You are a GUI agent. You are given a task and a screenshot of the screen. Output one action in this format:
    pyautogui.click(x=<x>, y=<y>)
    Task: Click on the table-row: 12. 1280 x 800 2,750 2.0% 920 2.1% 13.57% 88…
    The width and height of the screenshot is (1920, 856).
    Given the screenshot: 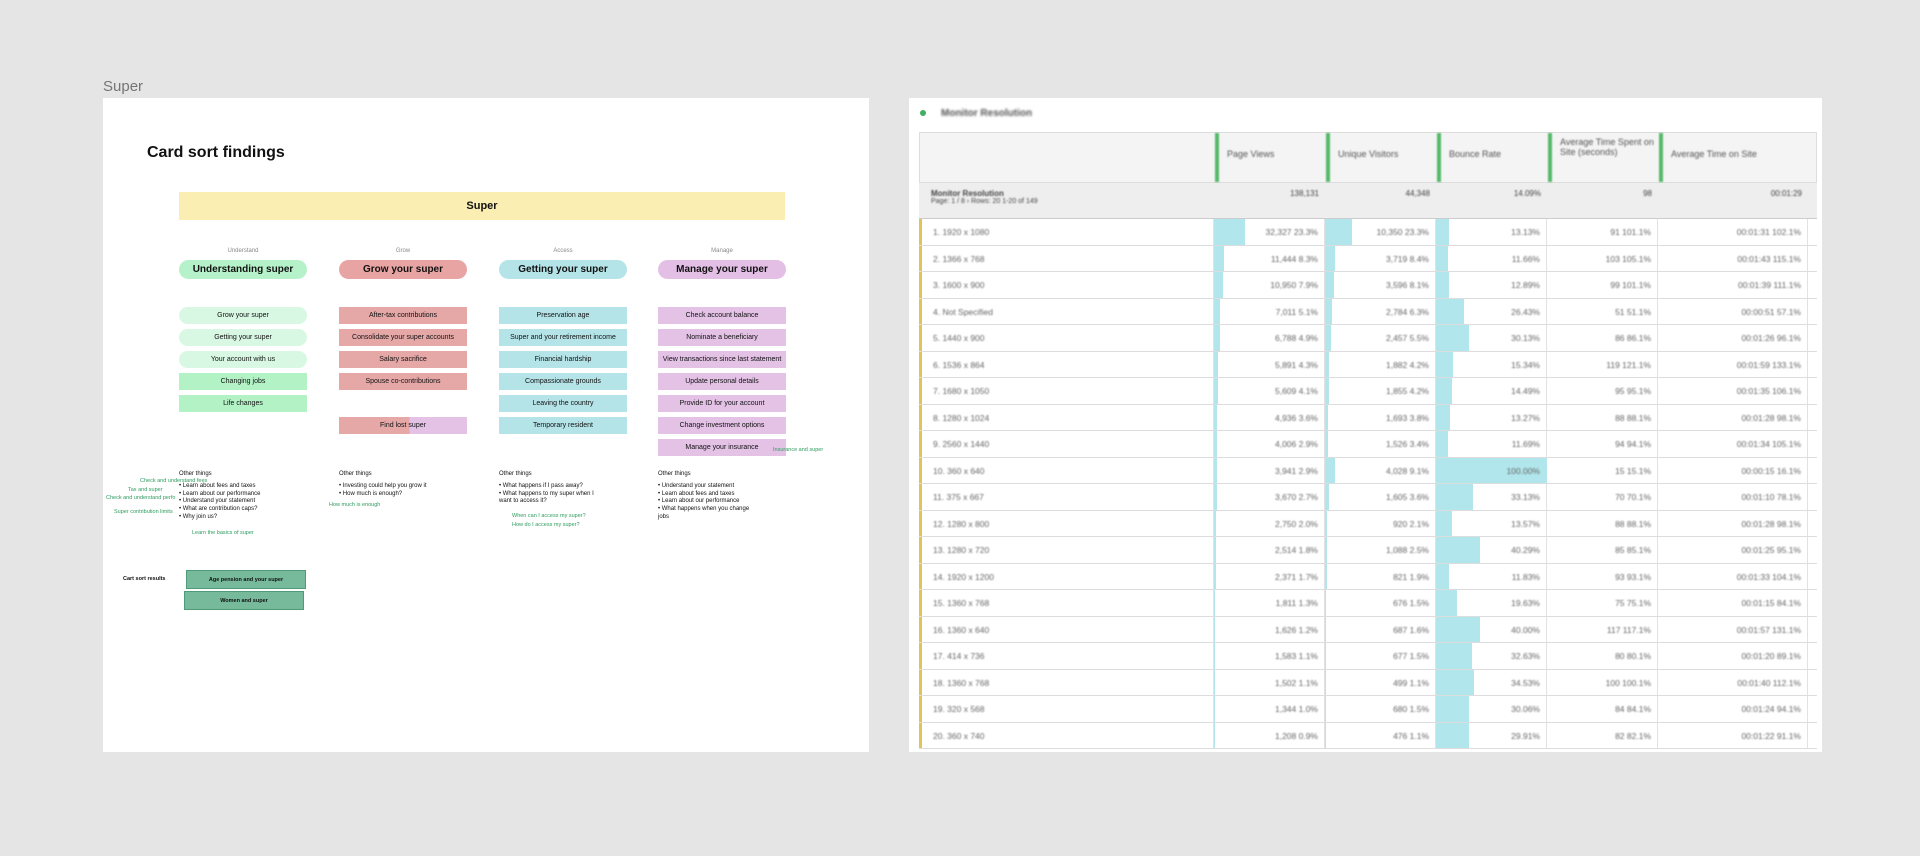 What is the action you would take?
    pyautogui.click(x=1368, y=523)
    